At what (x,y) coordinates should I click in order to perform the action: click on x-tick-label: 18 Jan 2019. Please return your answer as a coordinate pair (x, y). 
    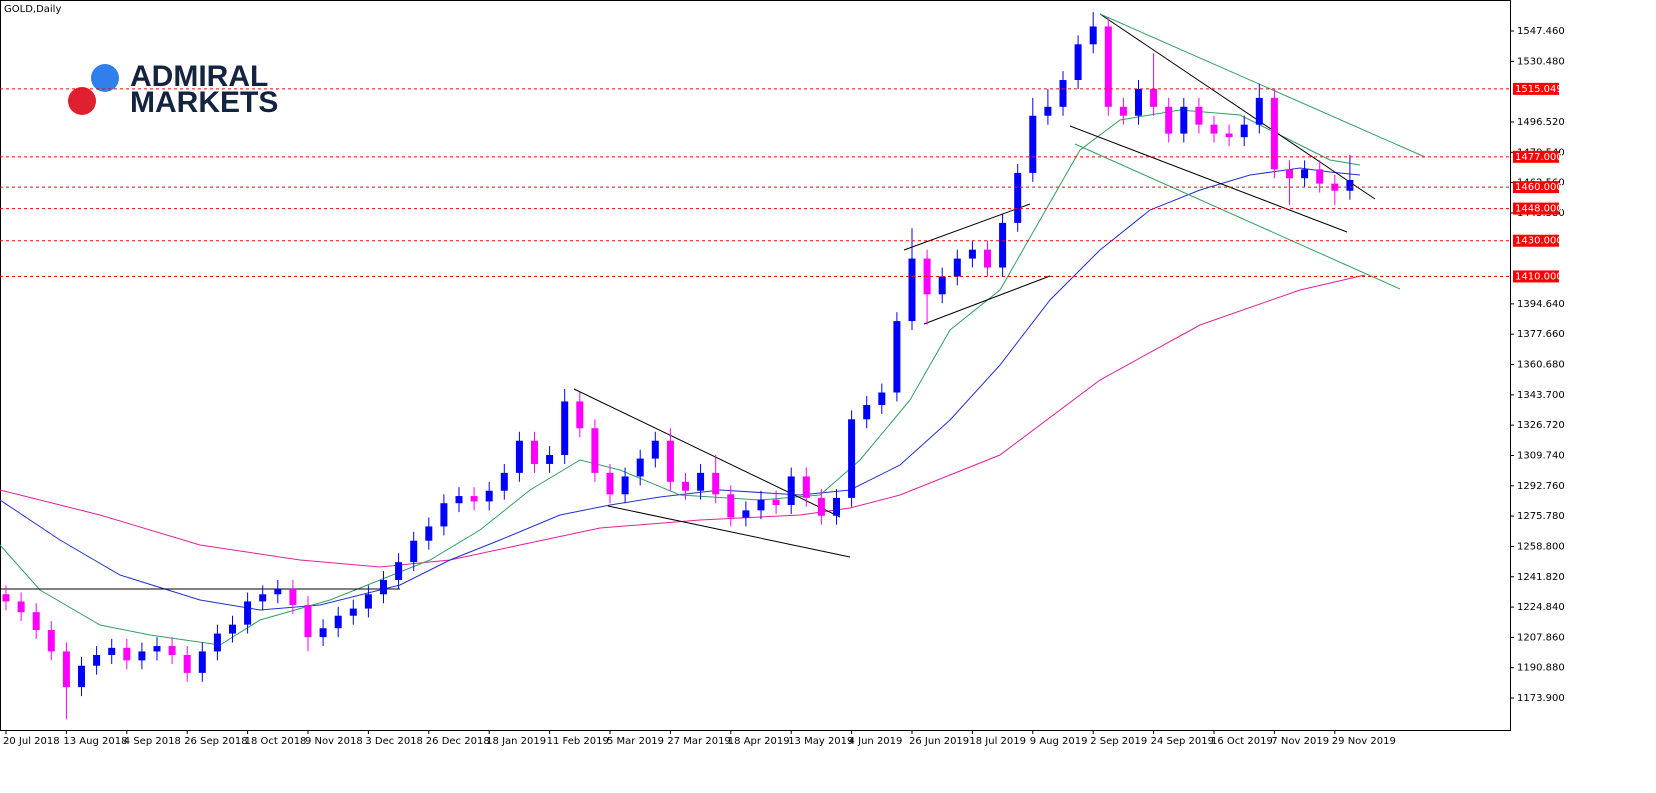
    Looking at the image, I should click on (516, 741).